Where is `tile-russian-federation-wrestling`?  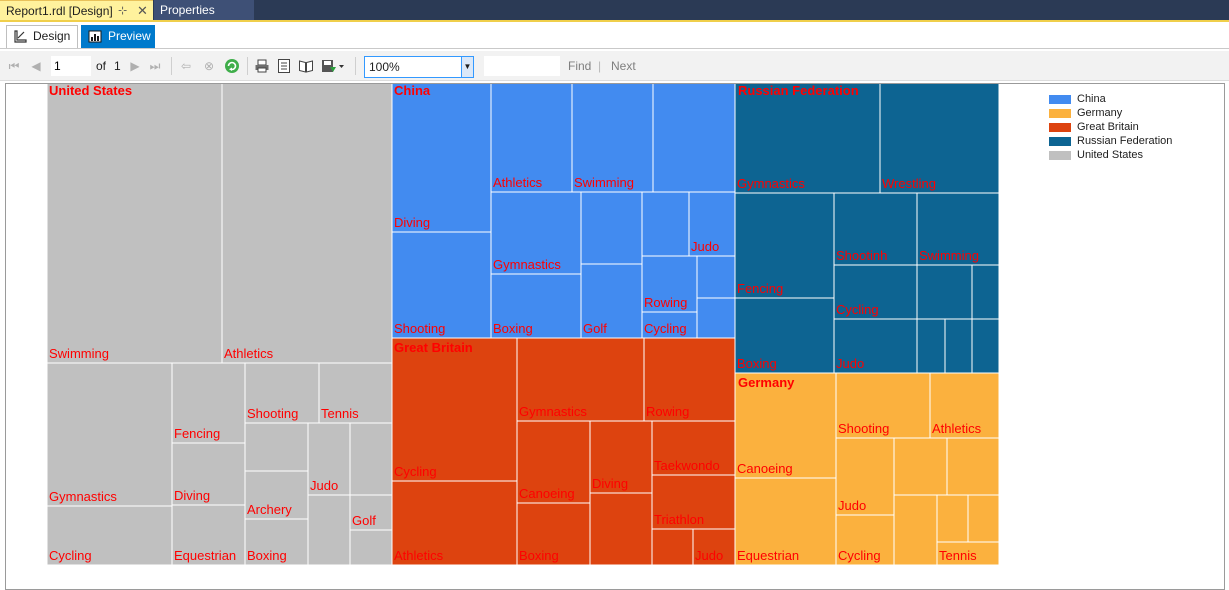 tile-russian-federation-wrestling is located at coordinates (939, 139).